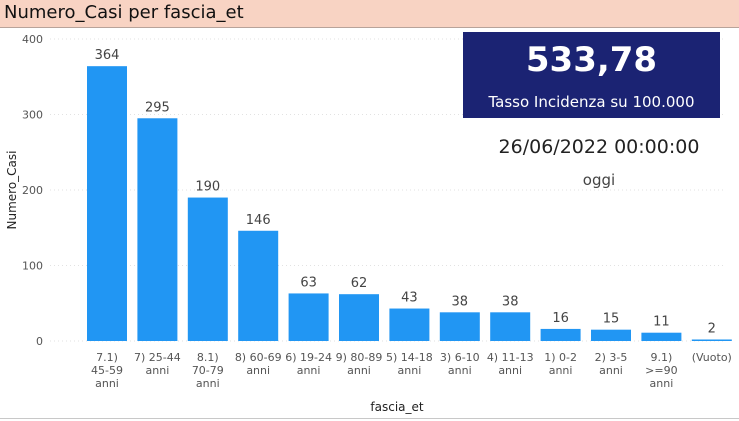 Image resolution: width=739 pixels, height=421 pixels. I want to click on data-label: 11, so click(661, 322).